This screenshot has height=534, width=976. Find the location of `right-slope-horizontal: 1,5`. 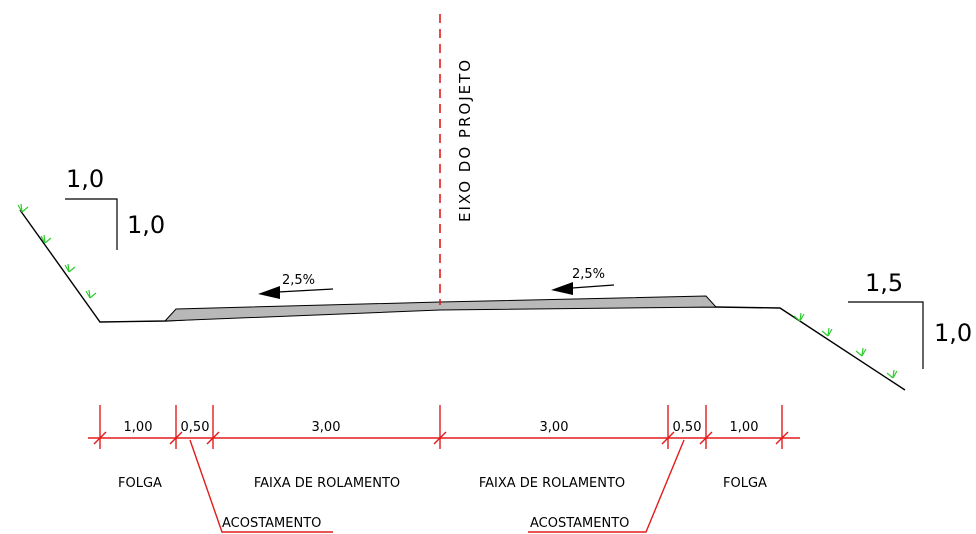

right-slope-horizontal: 1,5 is located at coordinates (884, 283).